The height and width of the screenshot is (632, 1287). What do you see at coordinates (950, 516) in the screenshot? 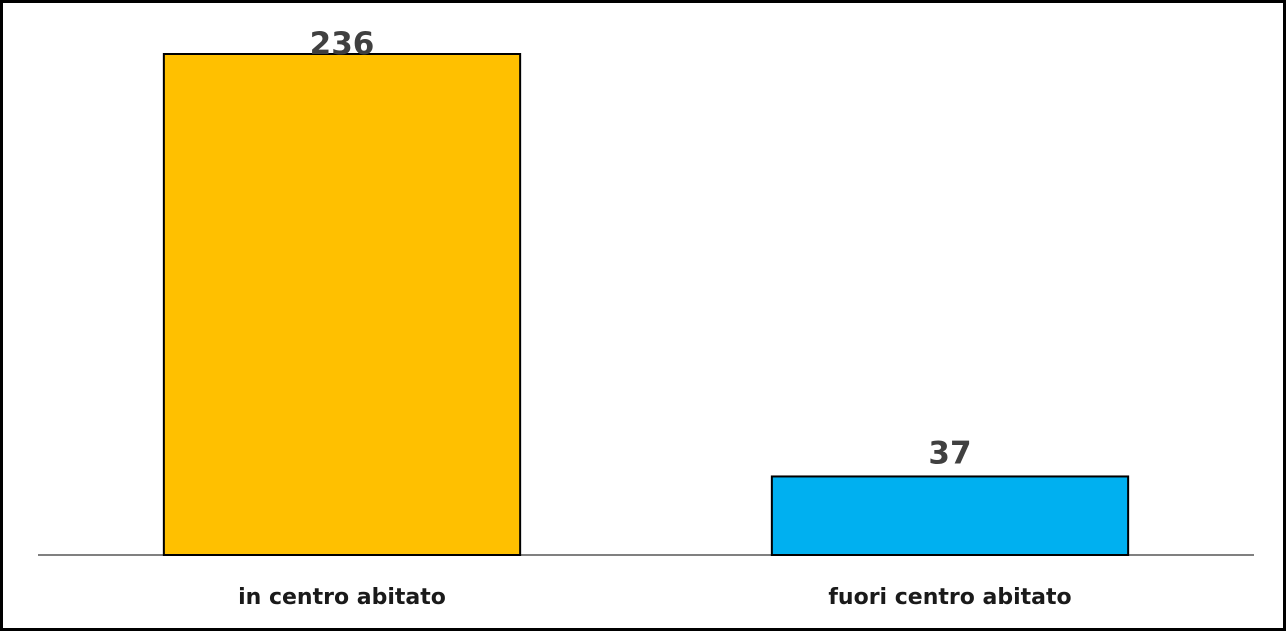
I see `bar` at bounding box center [950, 516].